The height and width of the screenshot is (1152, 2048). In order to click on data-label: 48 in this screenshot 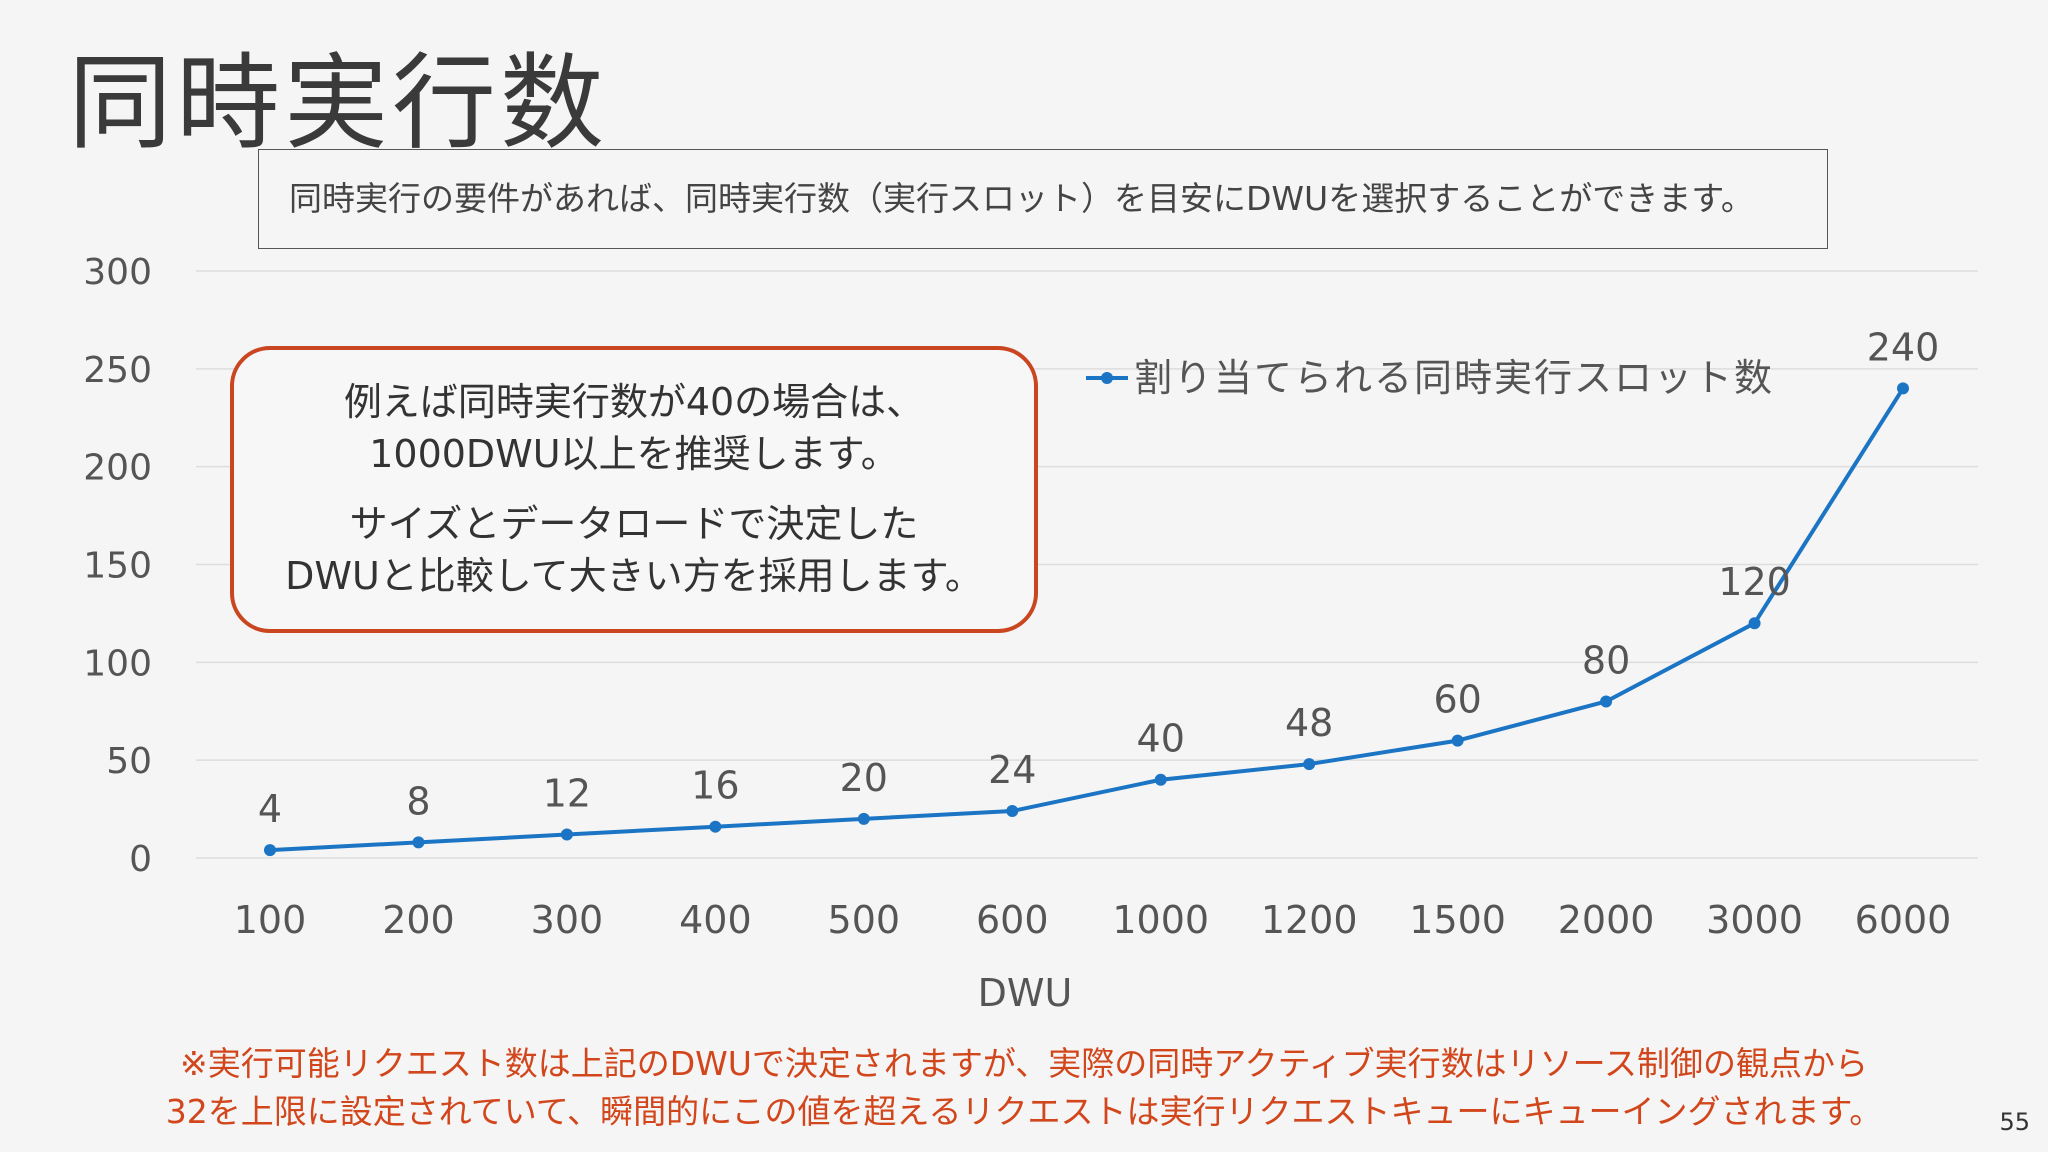, I will do `click(1309, 723)`.